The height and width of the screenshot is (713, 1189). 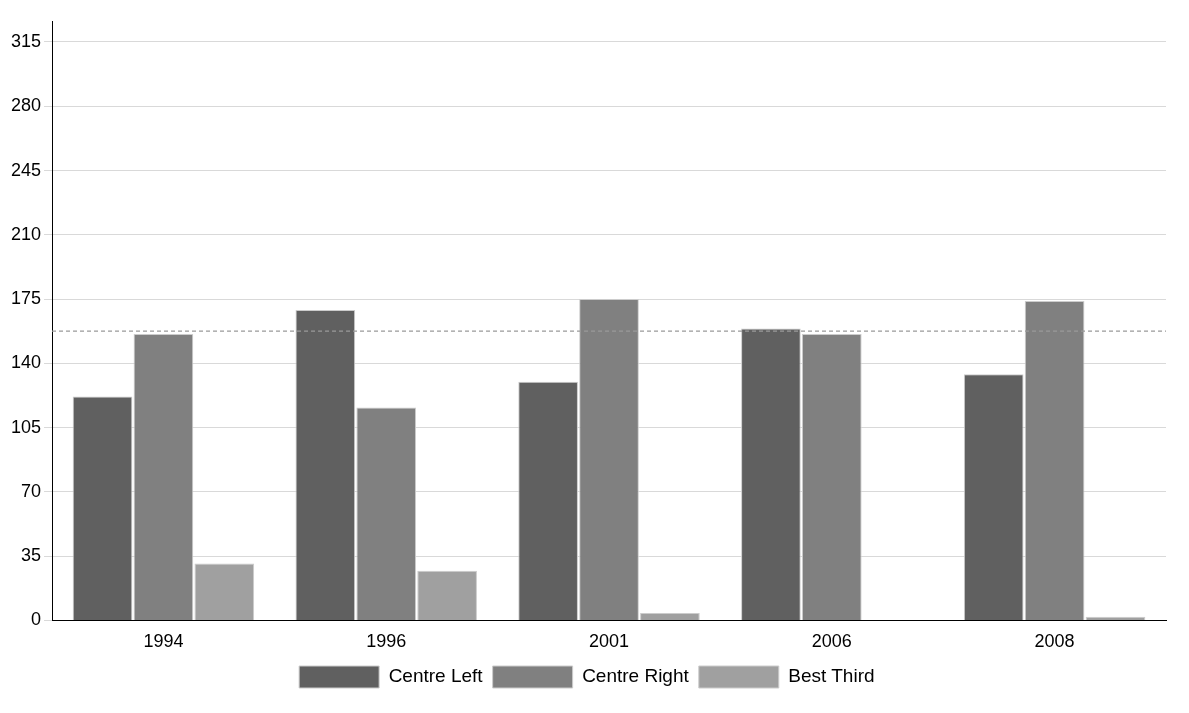 I want to click on y-tick-label: 280, so click(x=26, y=105).